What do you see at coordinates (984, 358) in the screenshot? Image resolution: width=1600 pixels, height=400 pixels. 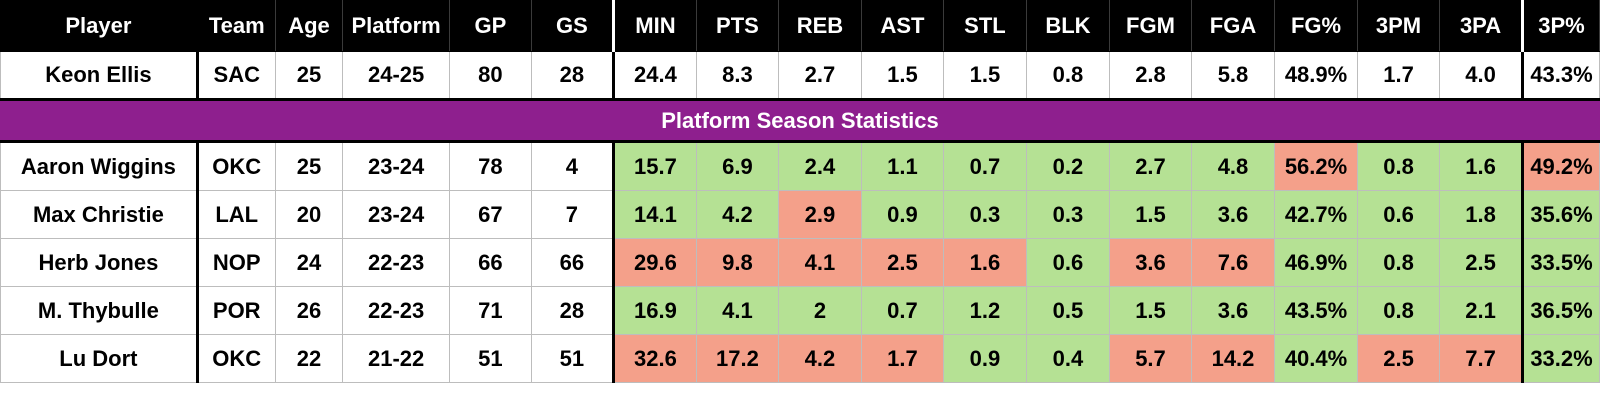 I see `cell-stl: 0.9` at bounding box center [984, 358].